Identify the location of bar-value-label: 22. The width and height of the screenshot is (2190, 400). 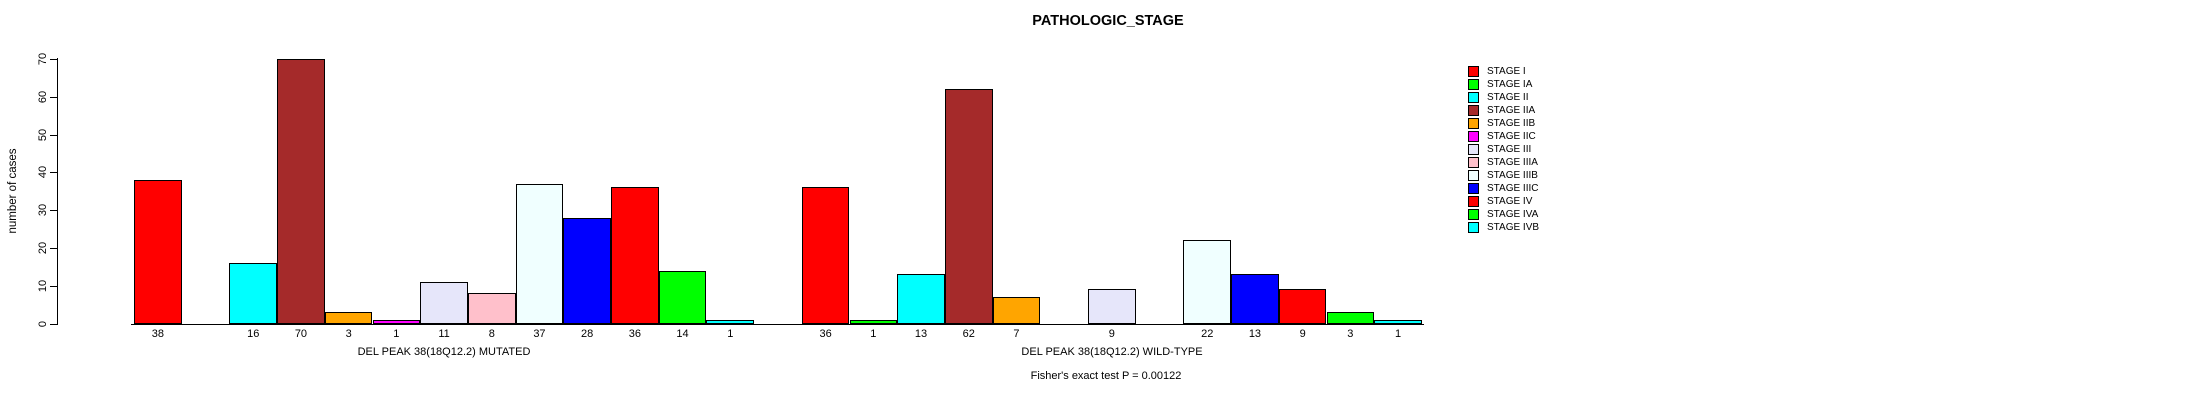
(1207, 334).